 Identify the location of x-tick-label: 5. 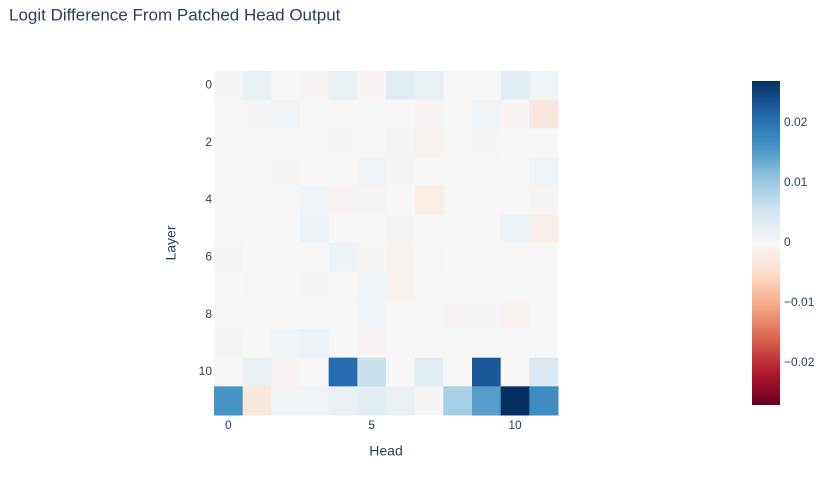
(371, 425).